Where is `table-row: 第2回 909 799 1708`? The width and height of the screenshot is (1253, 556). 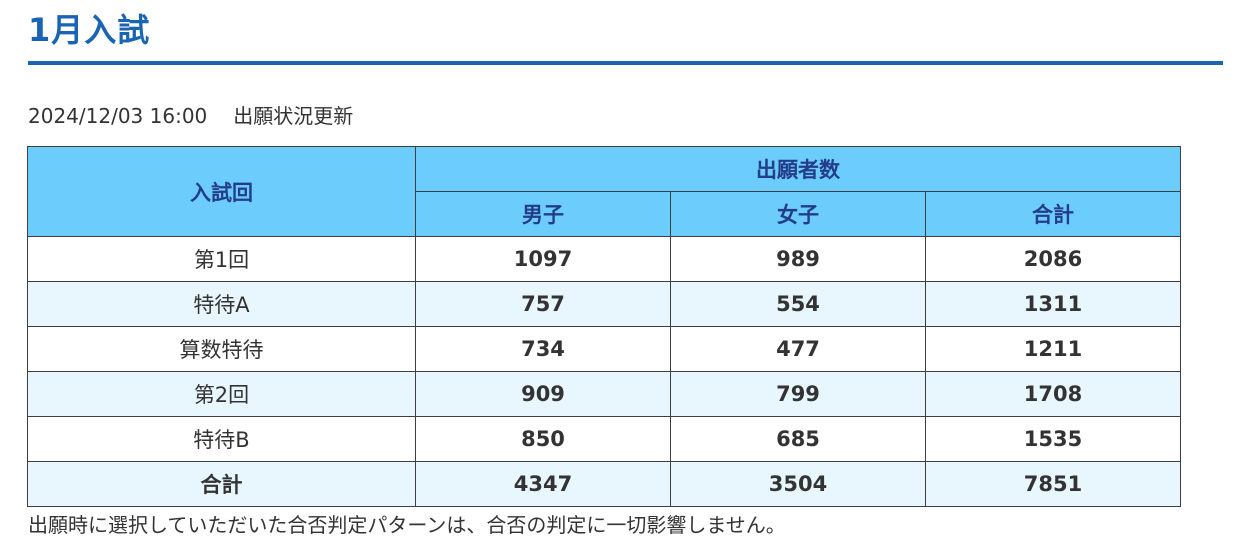
table-row: 第2回 909 799 1708 is located at coordinates (604, 394).